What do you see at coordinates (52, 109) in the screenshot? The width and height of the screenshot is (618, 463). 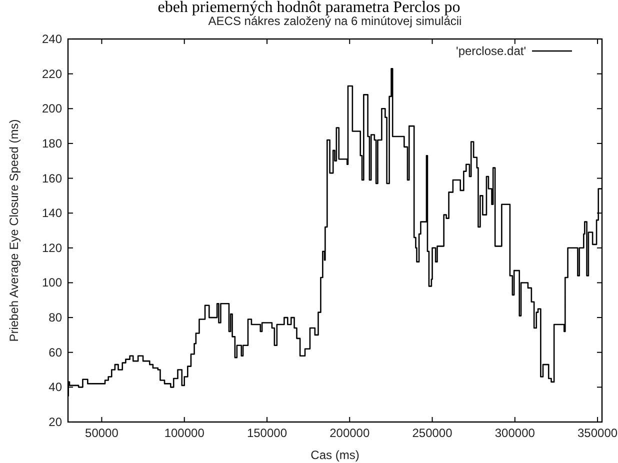 I see `y-tick-label: 200` at bounding box center [52, 109].